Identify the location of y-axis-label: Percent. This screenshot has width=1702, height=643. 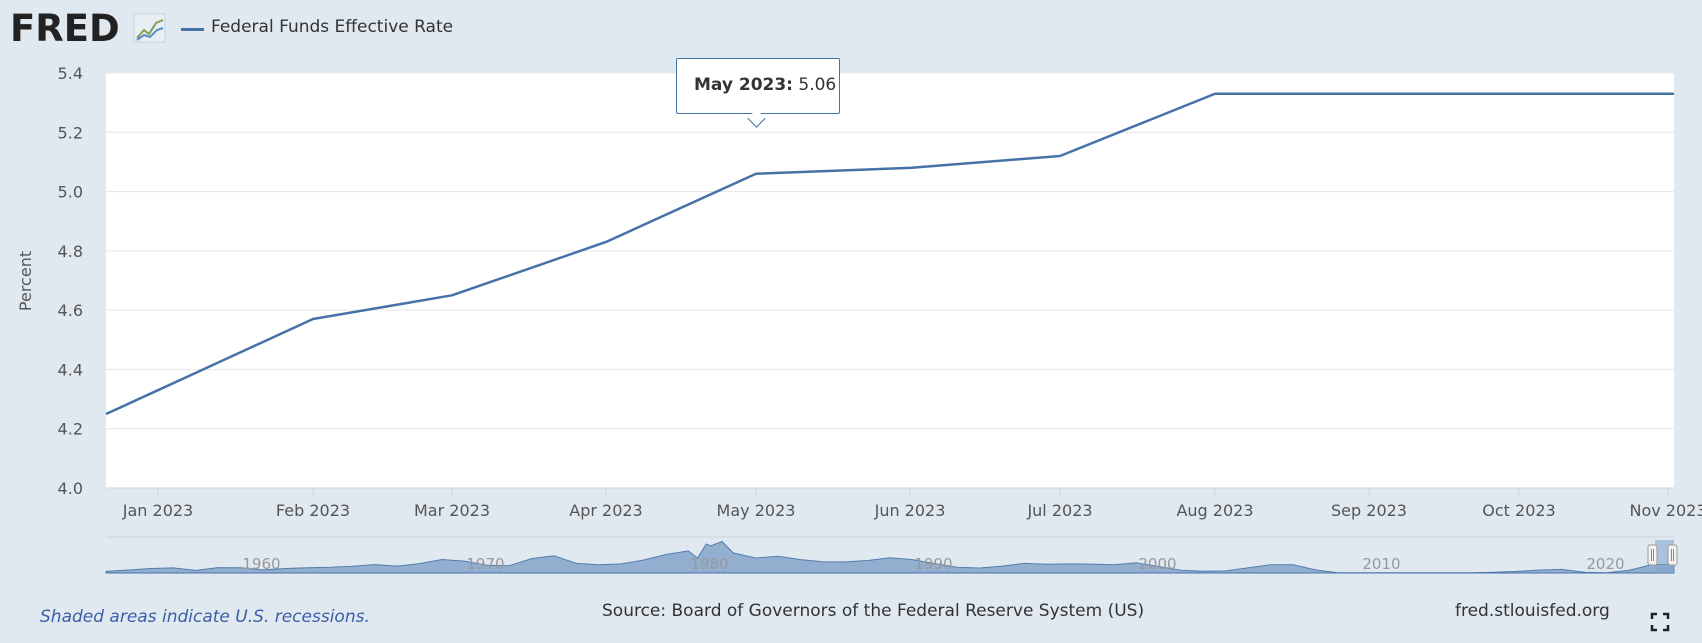
(25, 281).